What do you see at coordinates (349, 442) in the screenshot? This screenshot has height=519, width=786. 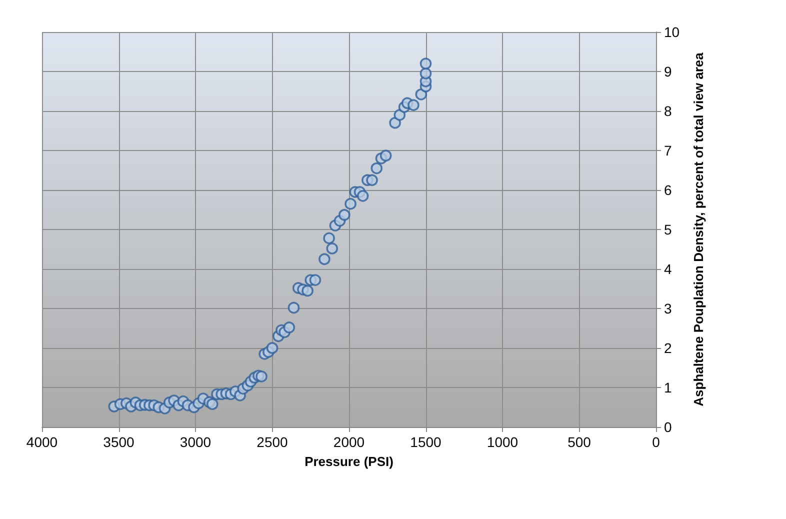 I see `x-tick-label: 2000` at bounding box center [349, 442].